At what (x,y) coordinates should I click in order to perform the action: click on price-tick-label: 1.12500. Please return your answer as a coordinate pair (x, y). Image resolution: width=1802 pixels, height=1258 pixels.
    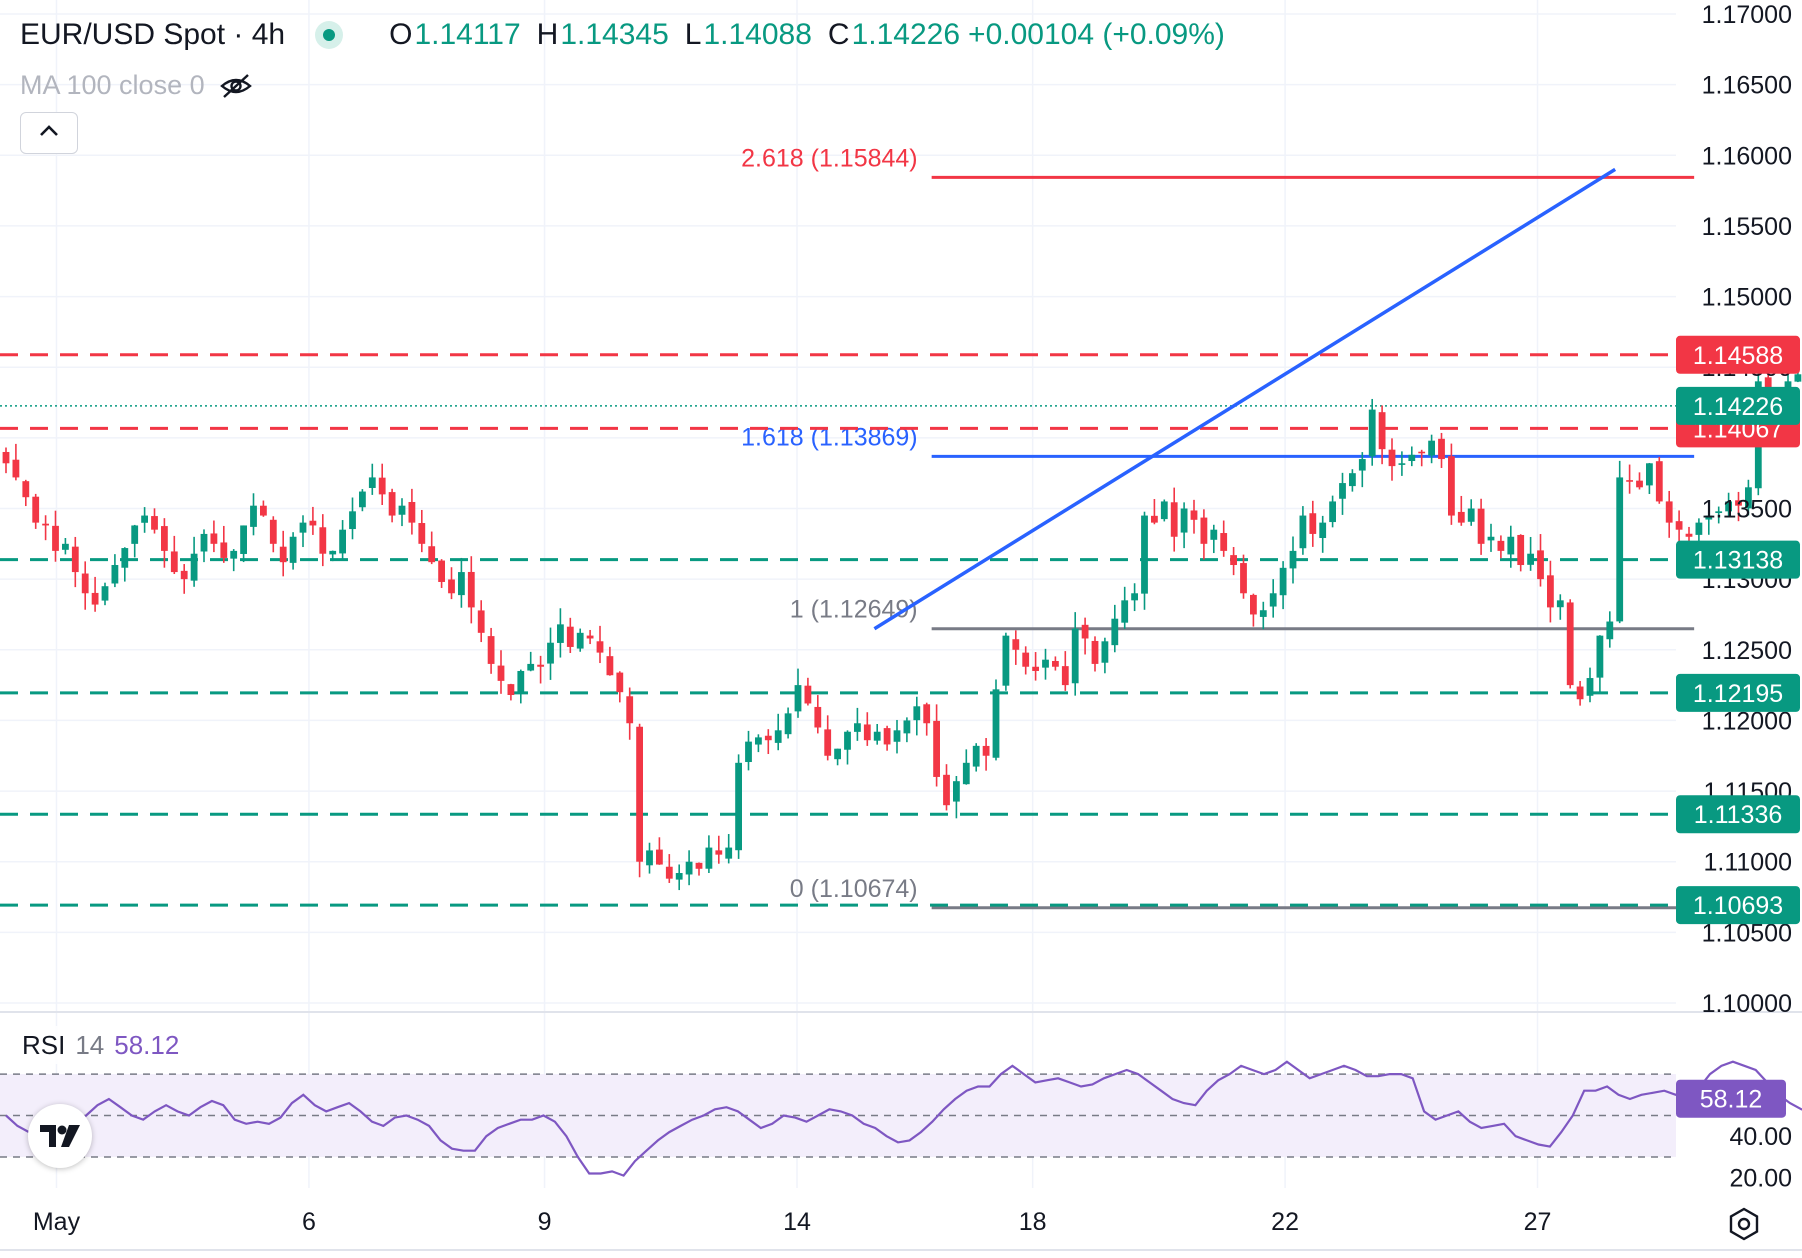
    Looking at the image, I should click on (1747, 651).